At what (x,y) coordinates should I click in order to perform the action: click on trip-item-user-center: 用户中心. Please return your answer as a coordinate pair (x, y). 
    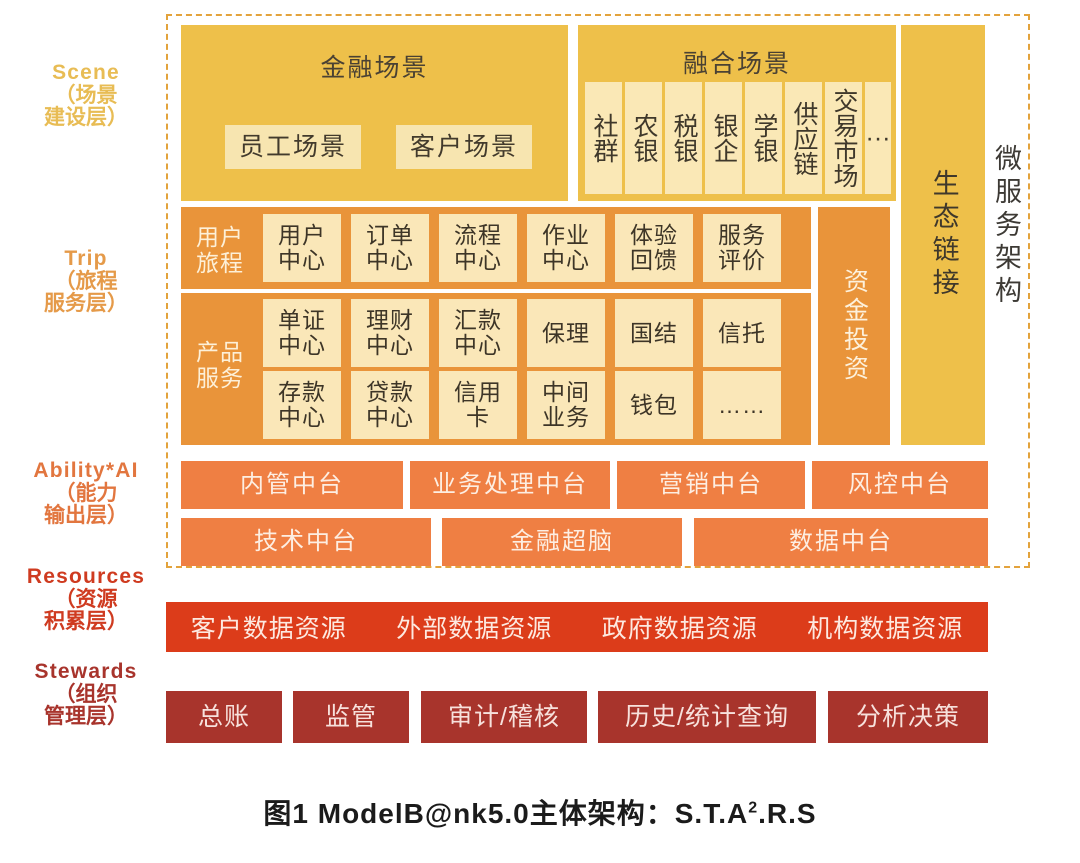
    Looking at the image, I should click on (302, 248).